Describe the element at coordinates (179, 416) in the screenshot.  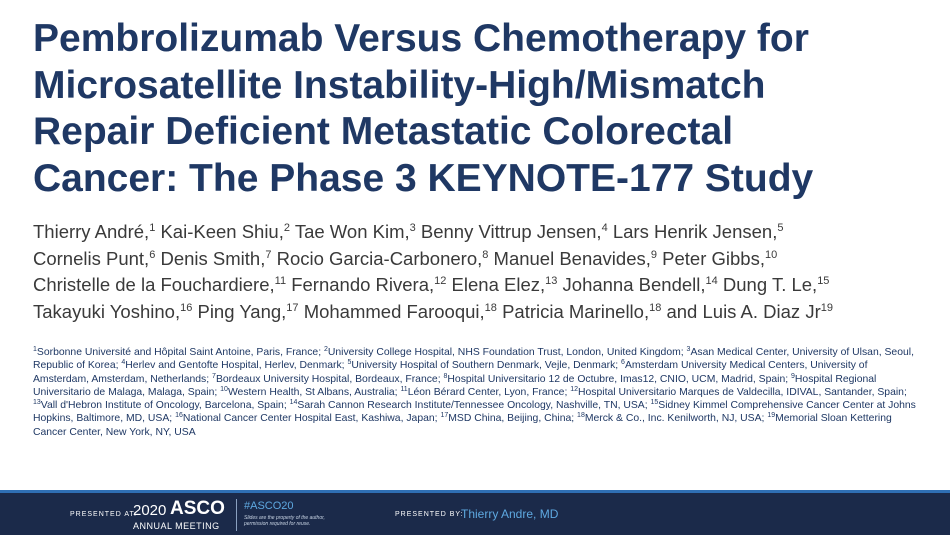
I see `affiliation-number: 16` at that location.